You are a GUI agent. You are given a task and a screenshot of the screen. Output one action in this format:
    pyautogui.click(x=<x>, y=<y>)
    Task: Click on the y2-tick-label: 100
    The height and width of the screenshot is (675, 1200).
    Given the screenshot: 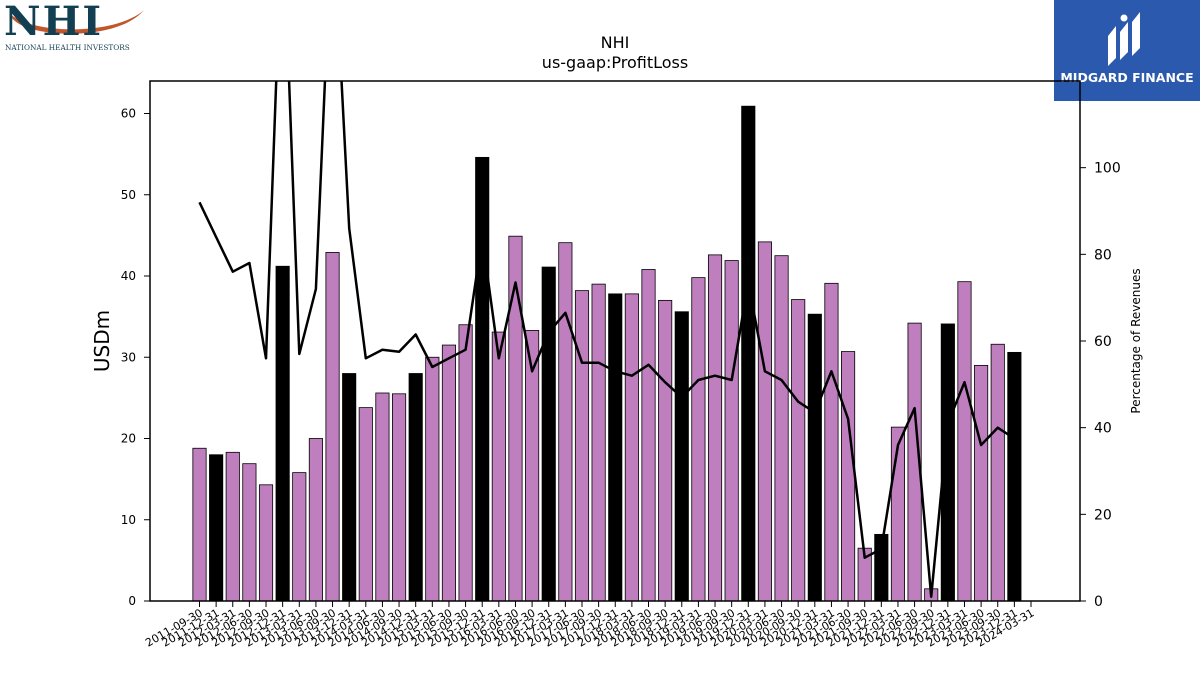 What is the action you would take?
    pyautogui.click(x=1107, y=169)
    